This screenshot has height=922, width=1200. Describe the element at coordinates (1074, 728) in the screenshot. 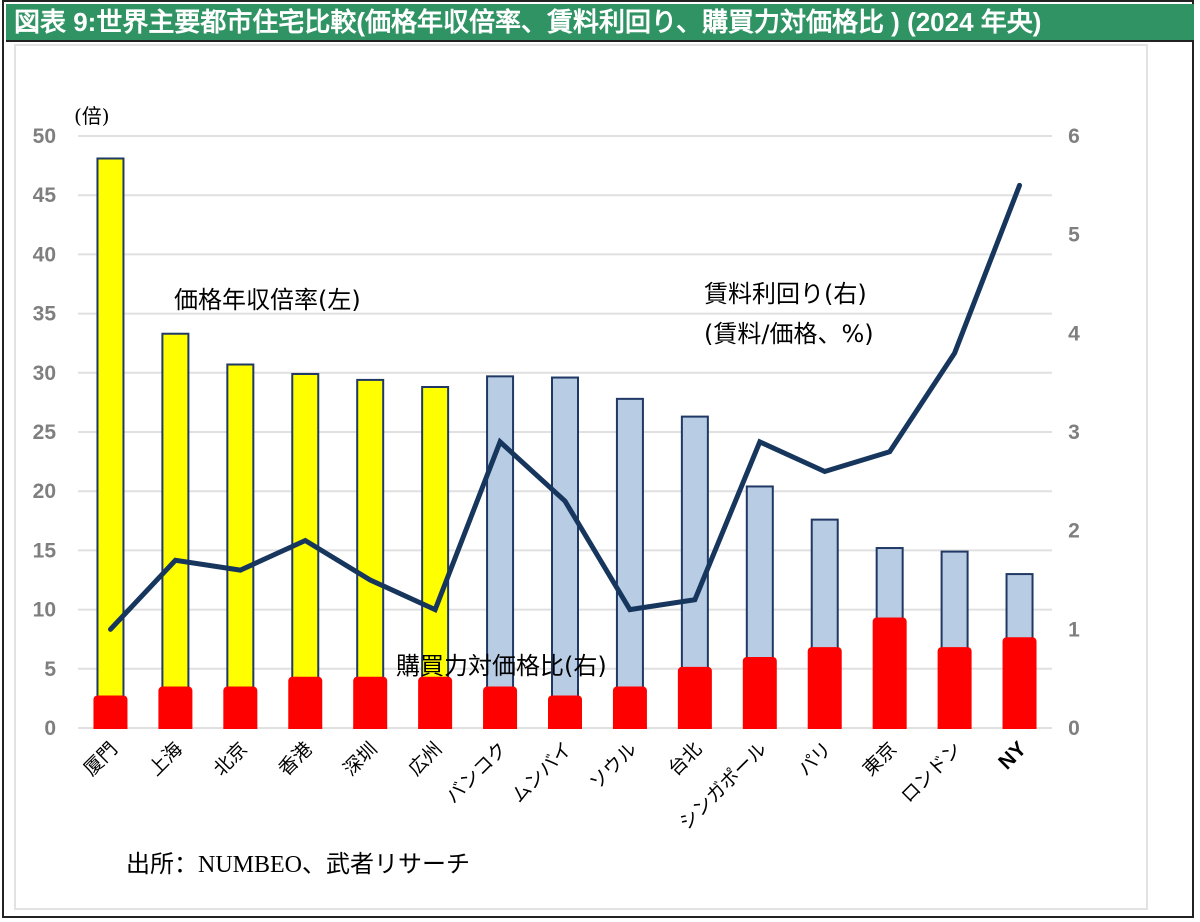

I see `right-tick-label: 0` at that location.